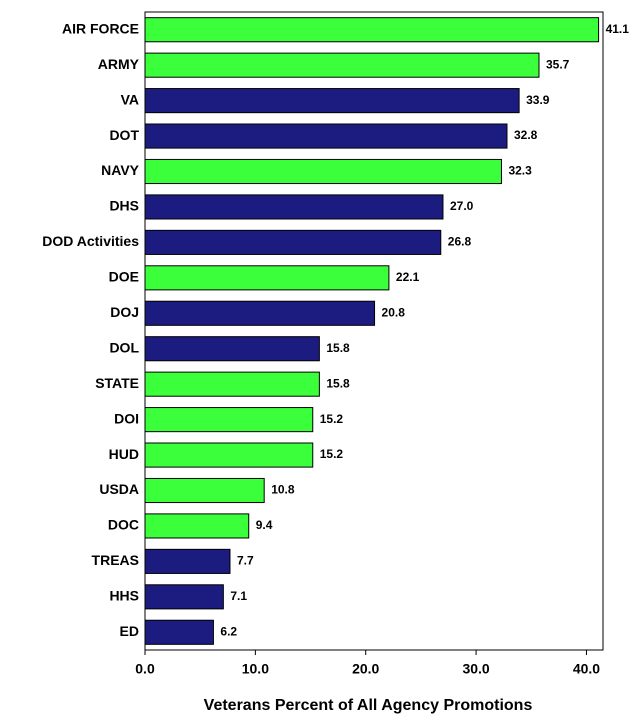 The height and width of the screenshot is (722, 637). What do you see at coordinates (460, 242) in the screenshot?
I see `value-label: 26.8` at bounding box center [460, 242].